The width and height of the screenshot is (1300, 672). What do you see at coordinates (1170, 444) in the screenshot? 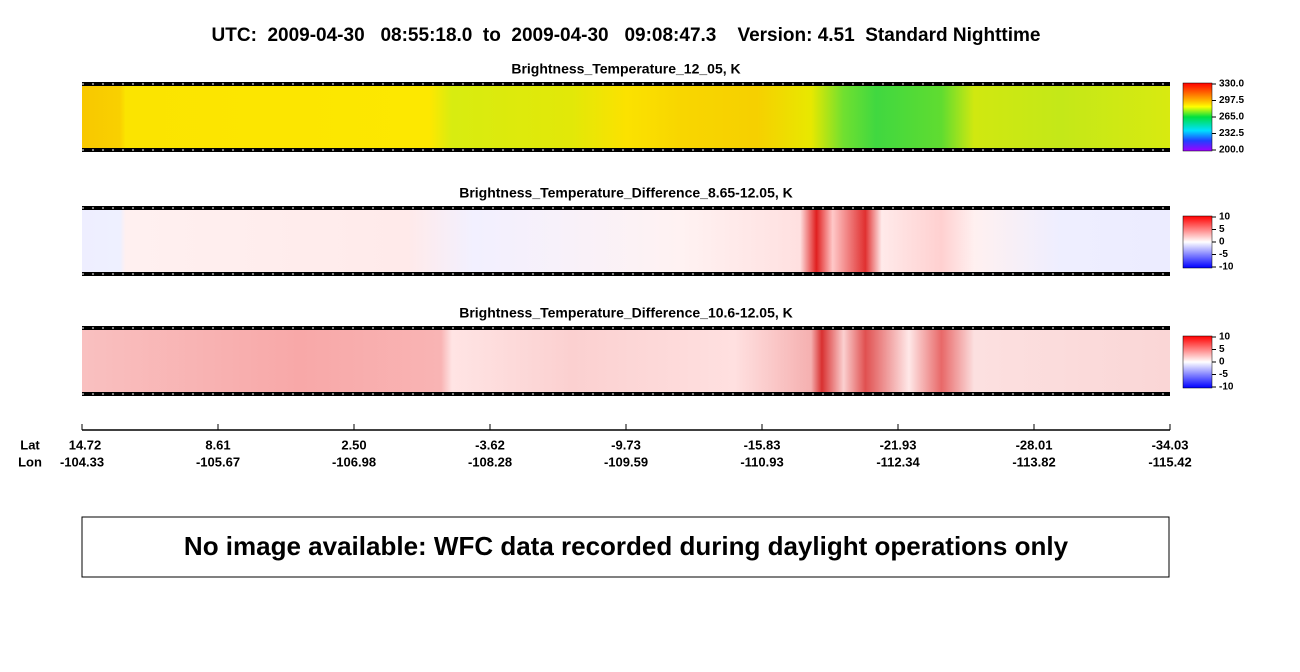
I see `lat-tick-label: -34.03` at bounding box center [1170, 444].